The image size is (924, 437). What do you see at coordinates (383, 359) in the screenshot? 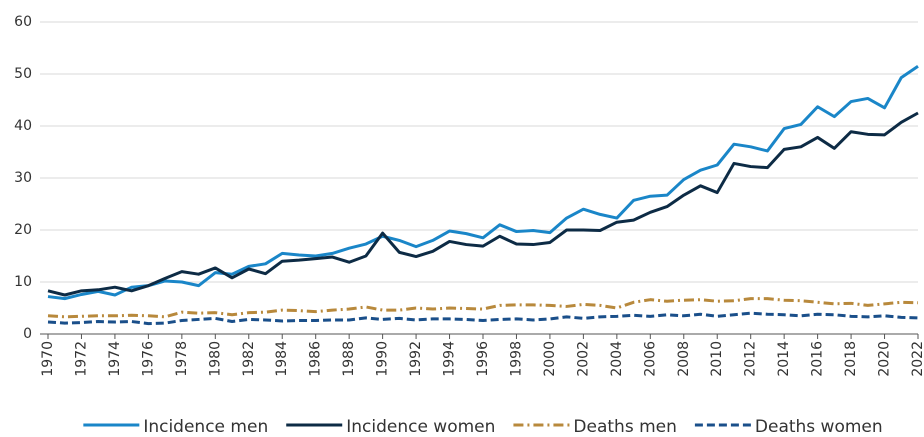
I see `x-tick-label: 1990` at bounding box center [383, 359].